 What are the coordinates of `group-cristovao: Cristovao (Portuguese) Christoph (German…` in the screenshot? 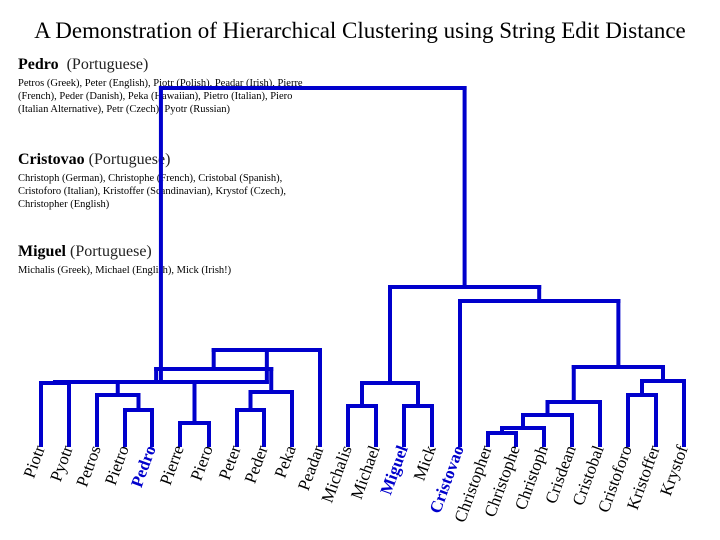 It's located at (160, 180).